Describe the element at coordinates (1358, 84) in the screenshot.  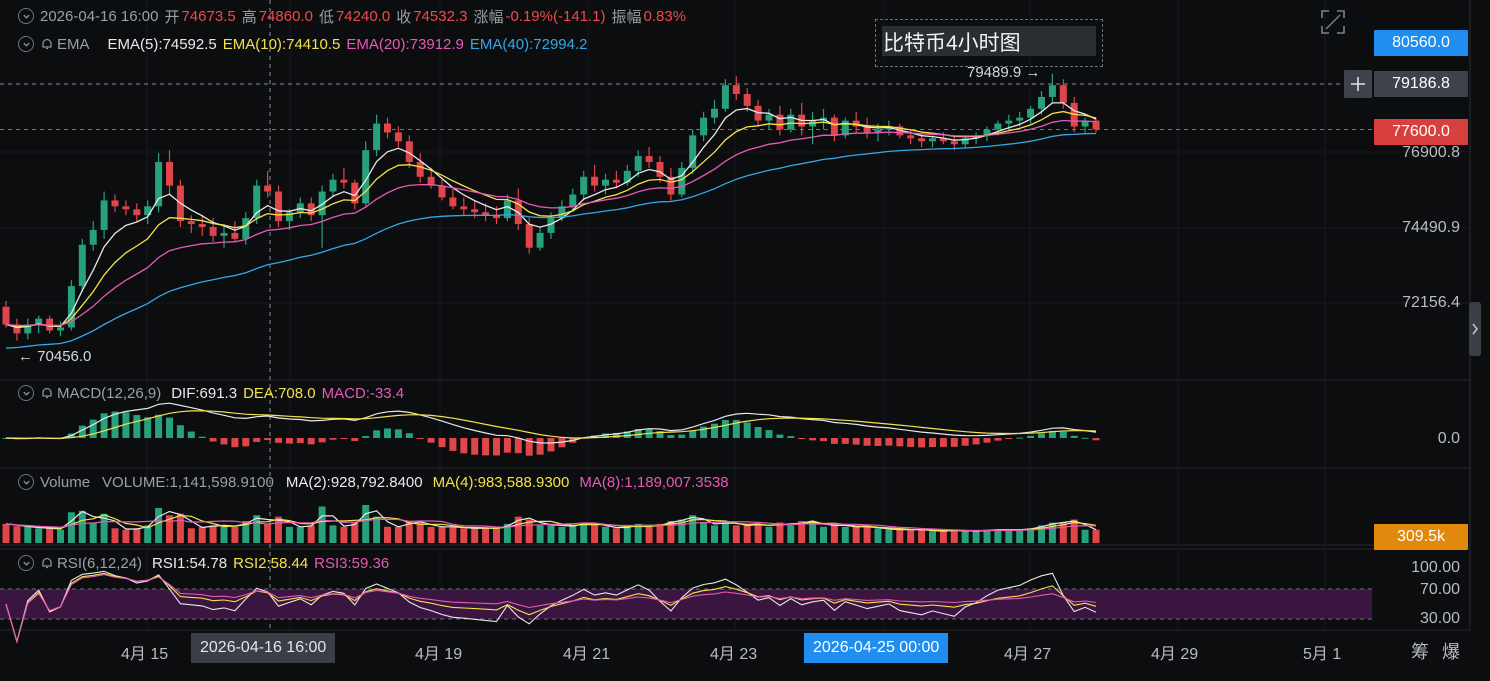
I see `add-alert-button` at that location.